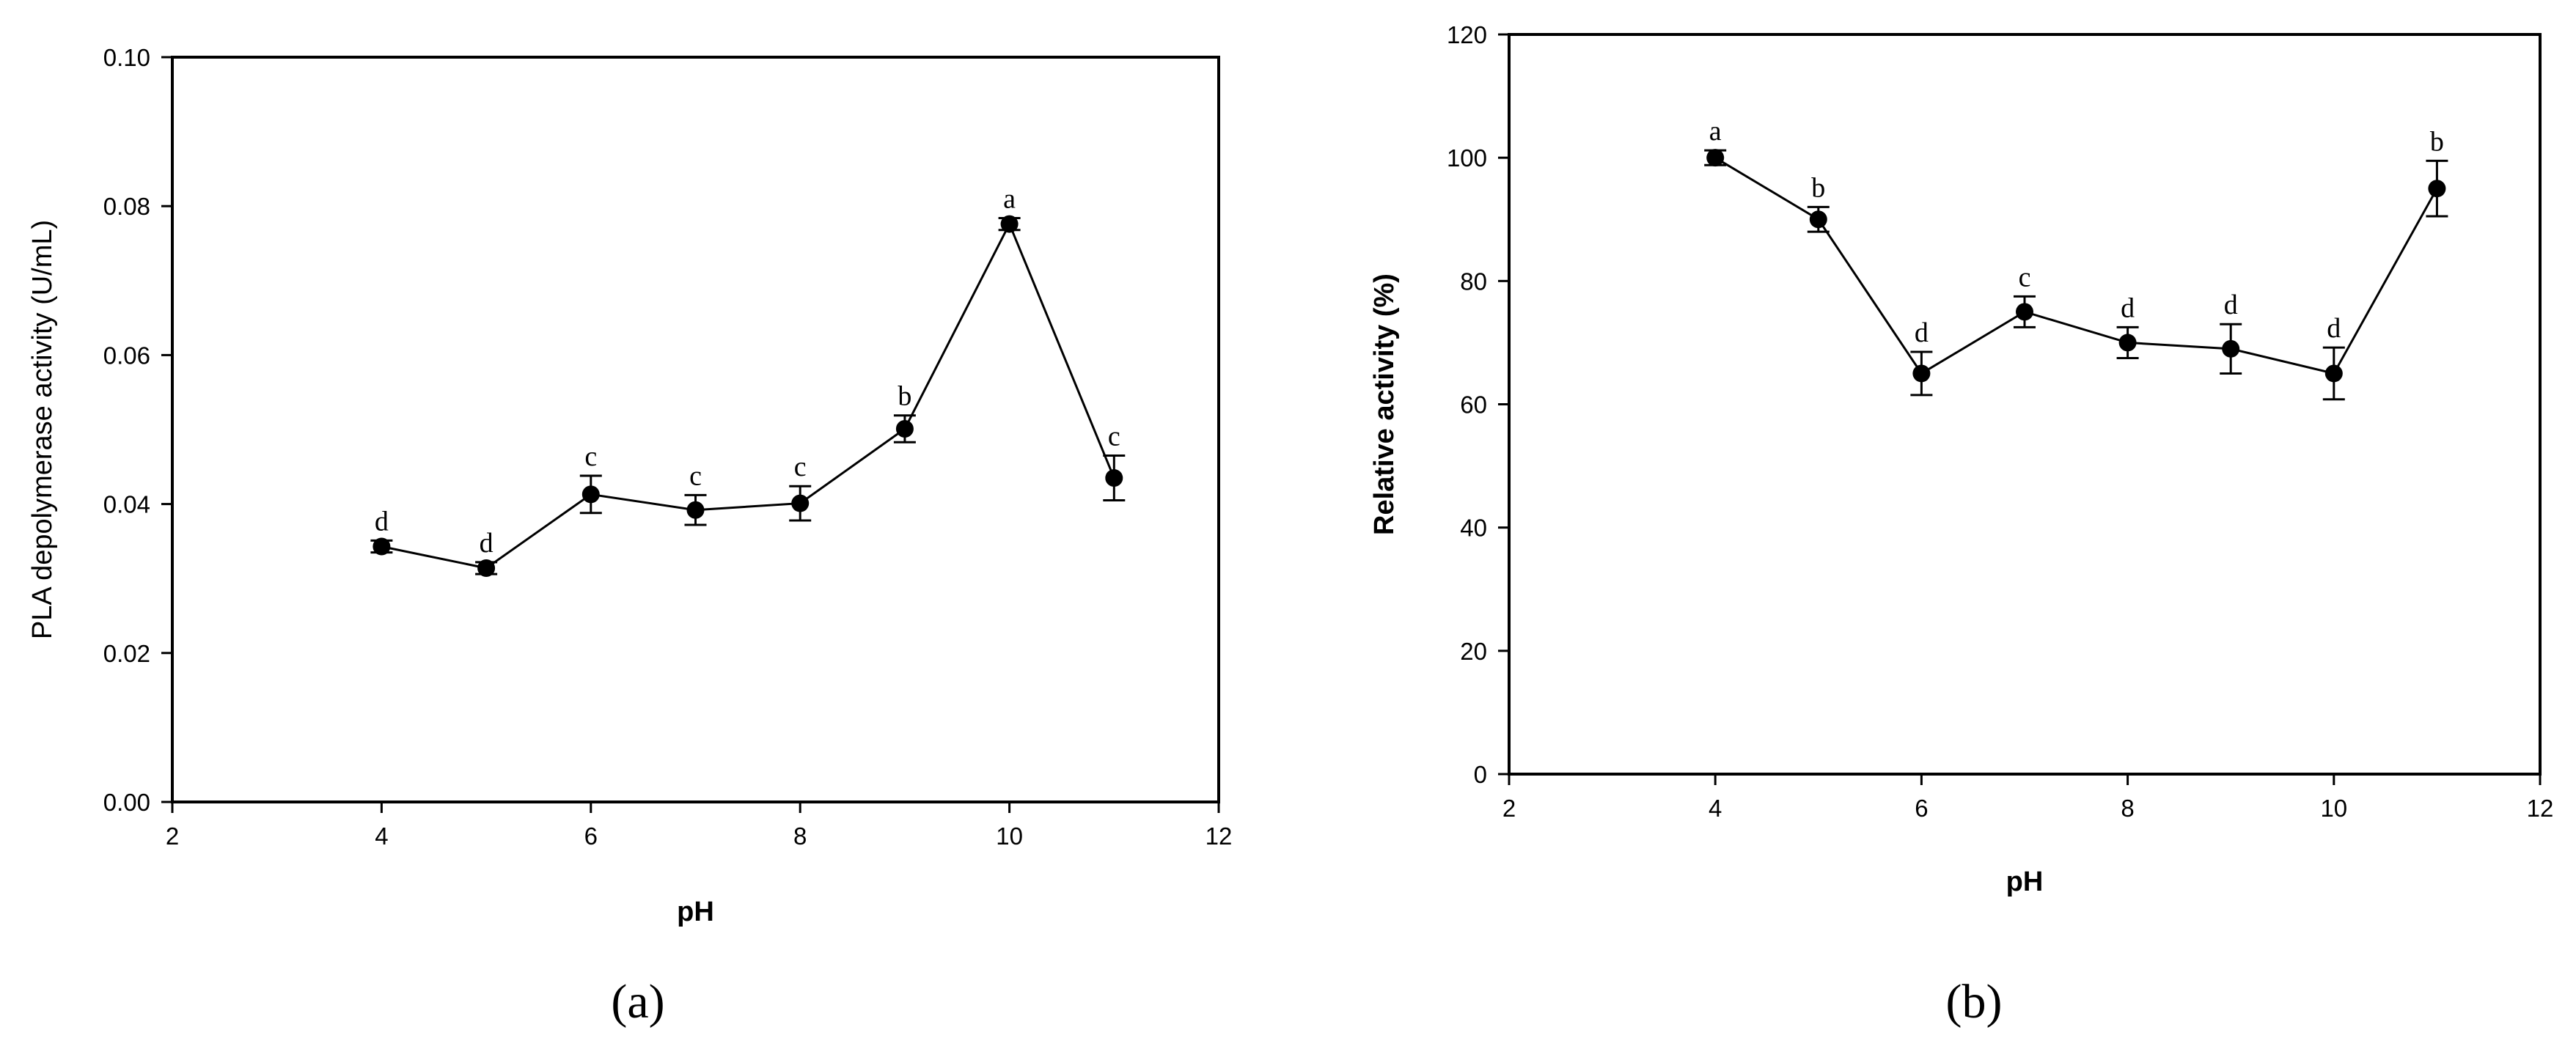 The height and width of the screenshot is (1060, 2576). Describe the element at coordinates (637, 1001) in the screenshot. I see `panel-label-a: (a)` at that location.